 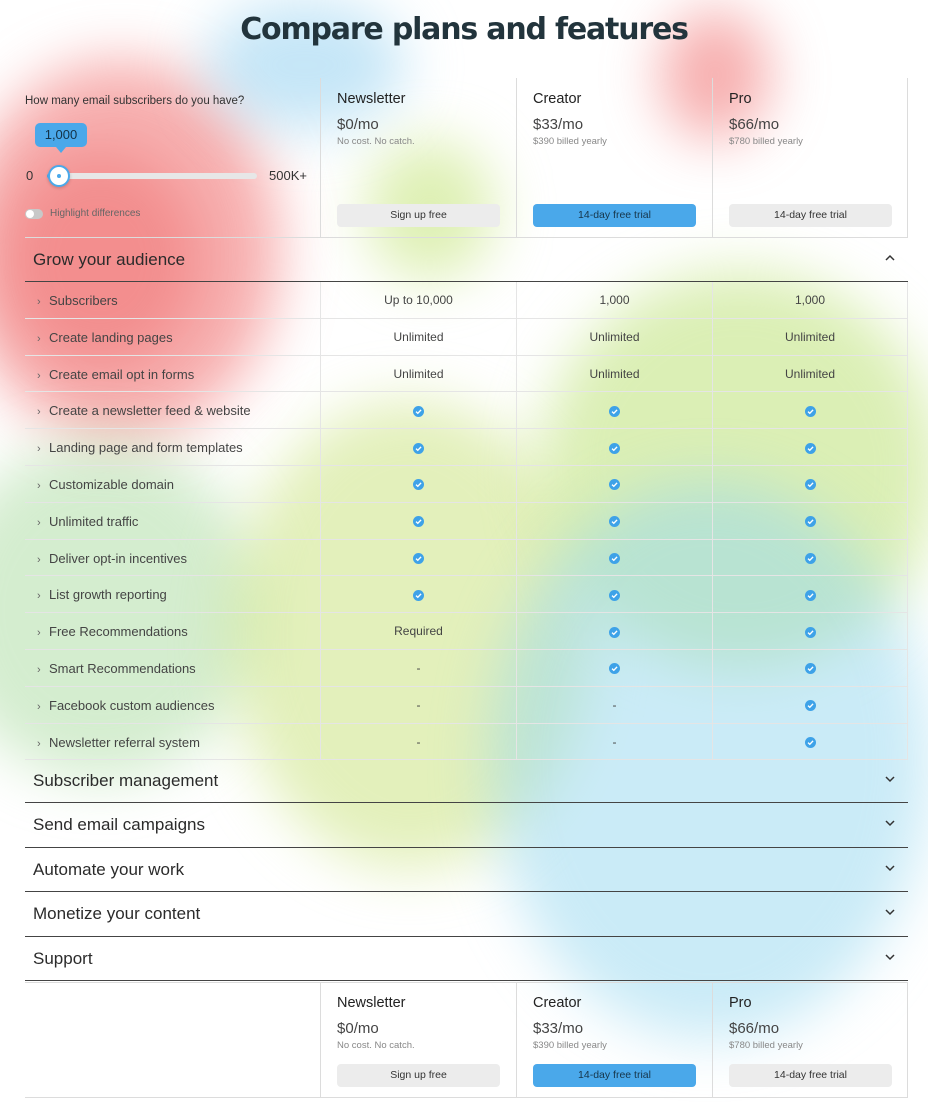 I want to click on feature-row: › Customizable domain, so click(x=466, y=484).